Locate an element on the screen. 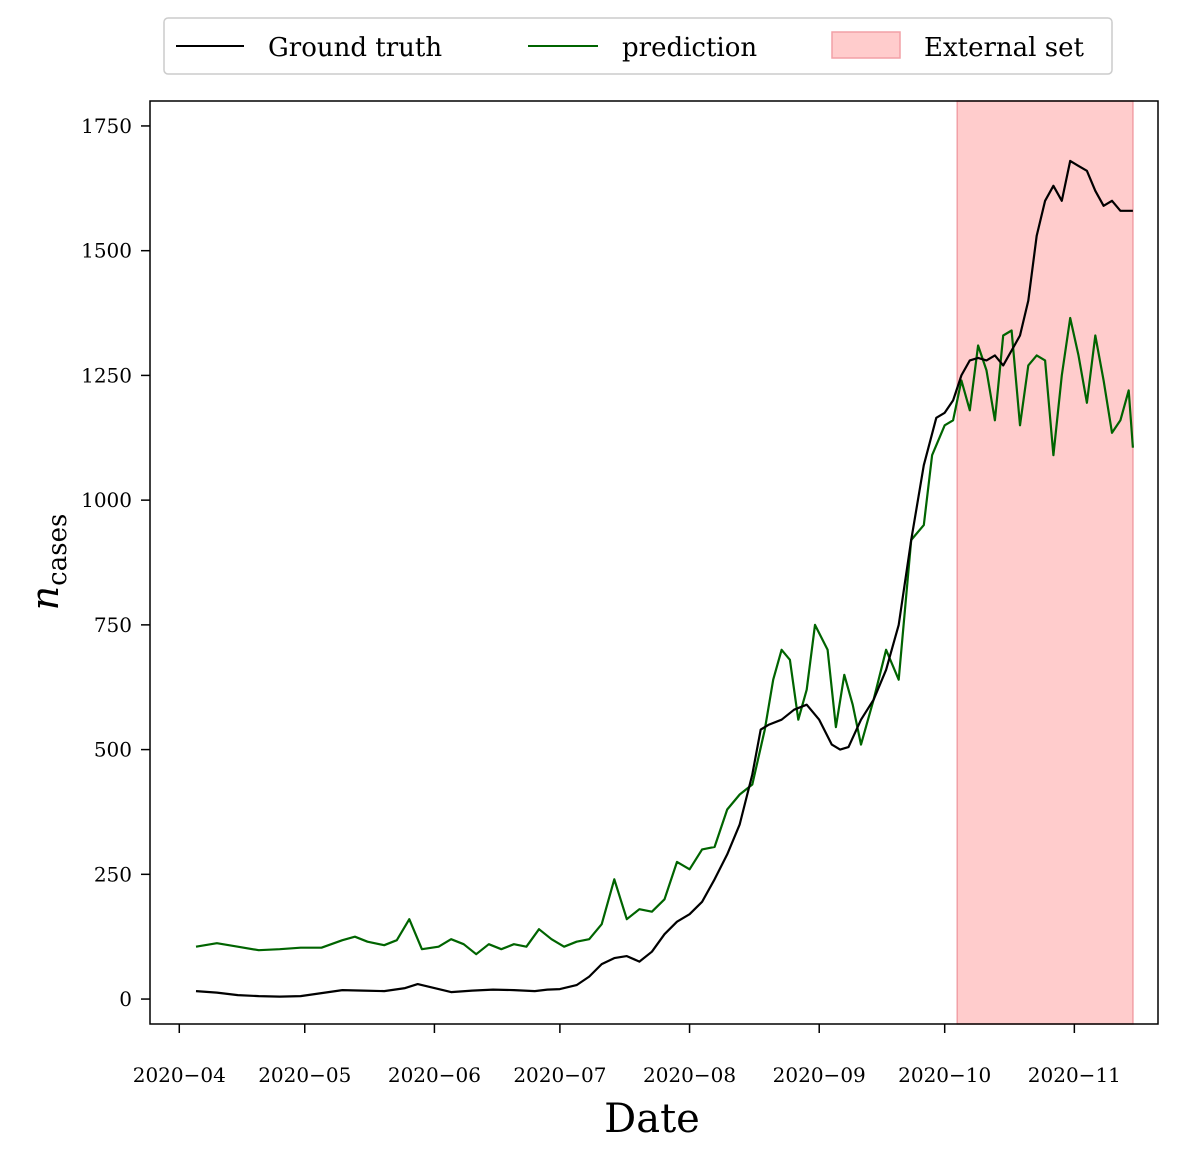 Image resolution: width=1177 pixels, height=1162 pixels. y-tick-label: 1500 is located at coordinates (106, 251).